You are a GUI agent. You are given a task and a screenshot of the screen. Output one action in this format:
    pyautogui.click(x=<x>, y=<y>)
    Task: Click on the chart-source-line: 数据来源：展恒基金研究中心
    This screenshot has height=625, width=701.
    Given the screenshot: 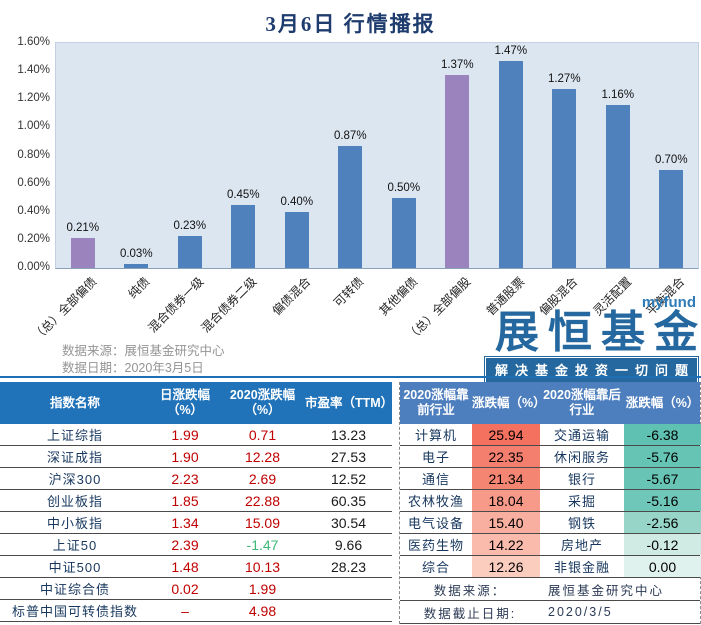 What is the action you would take?
    pyautogui.click(x=143, y=351)
    